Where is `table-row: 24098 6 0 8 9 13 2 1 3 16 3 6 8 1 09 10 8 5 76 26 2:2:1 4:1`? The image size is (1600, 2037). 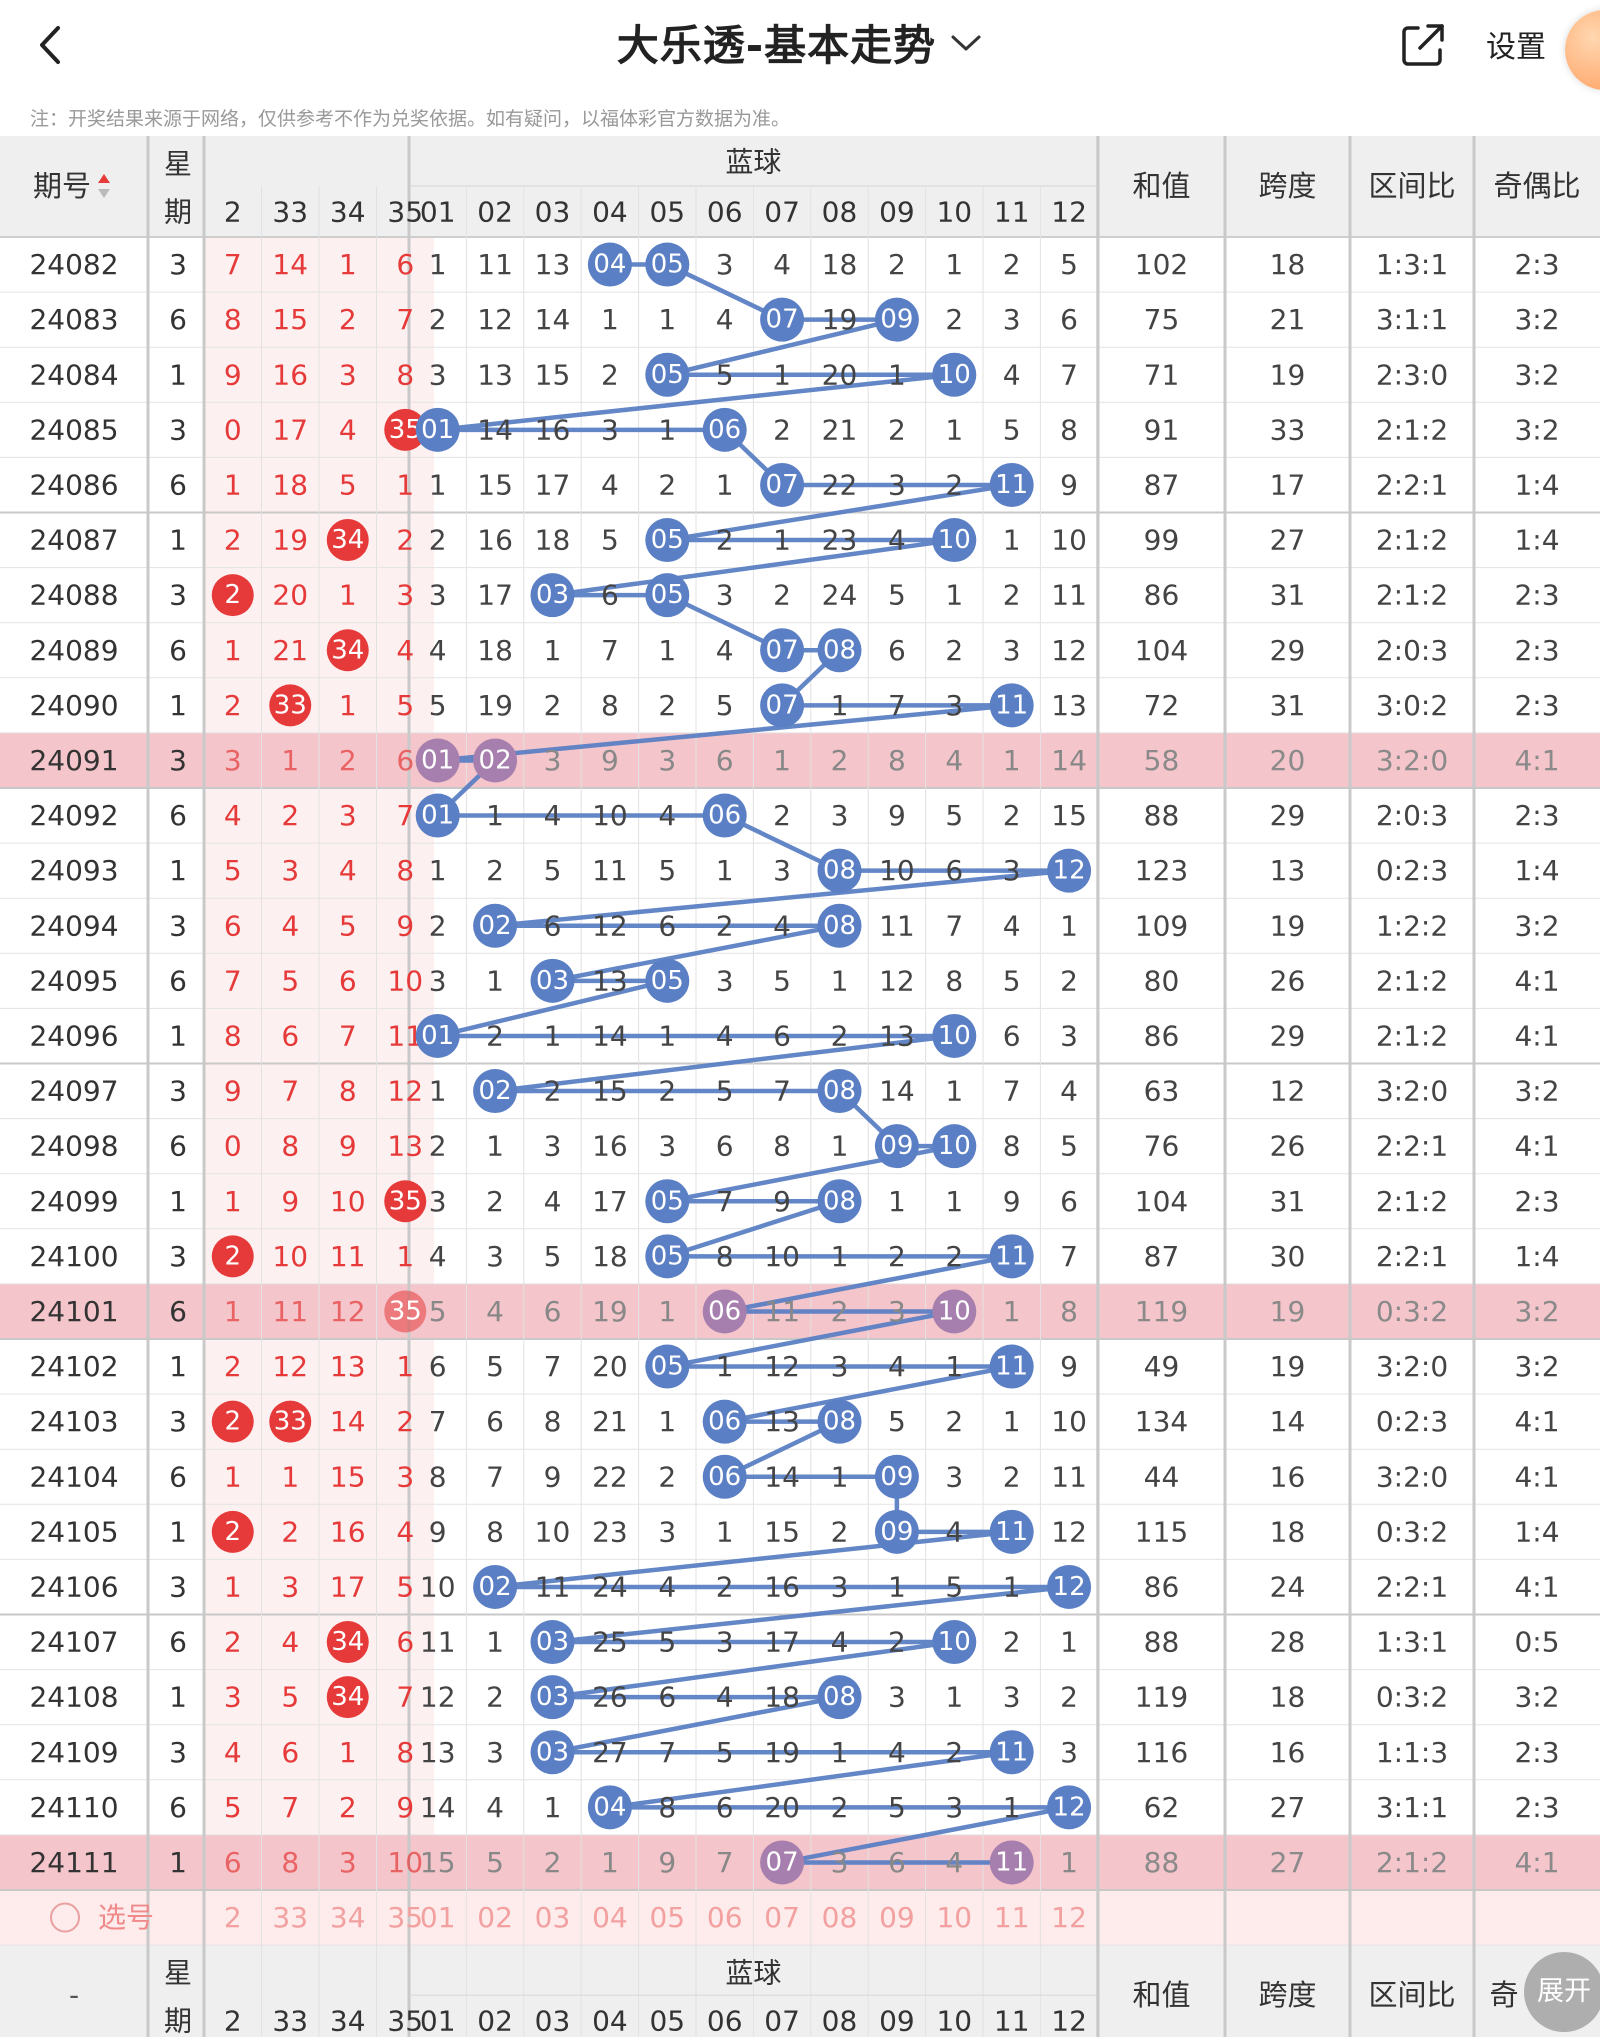 table-row: 24098 6 0 8 9 13 2 1 3 16 3 6 8 1 09 10 8 5 76 26 2:2:1 4:1 is located at coordinates (794, 1146).